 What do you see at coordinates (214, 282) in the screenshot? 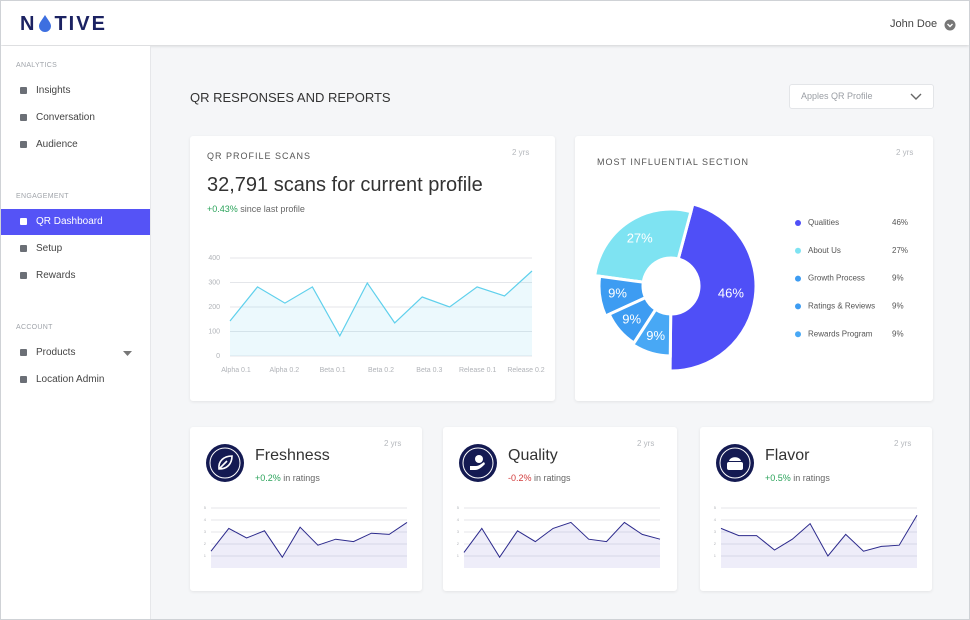
I see `y-tick-label: 300` at bounding box center [214, 282].